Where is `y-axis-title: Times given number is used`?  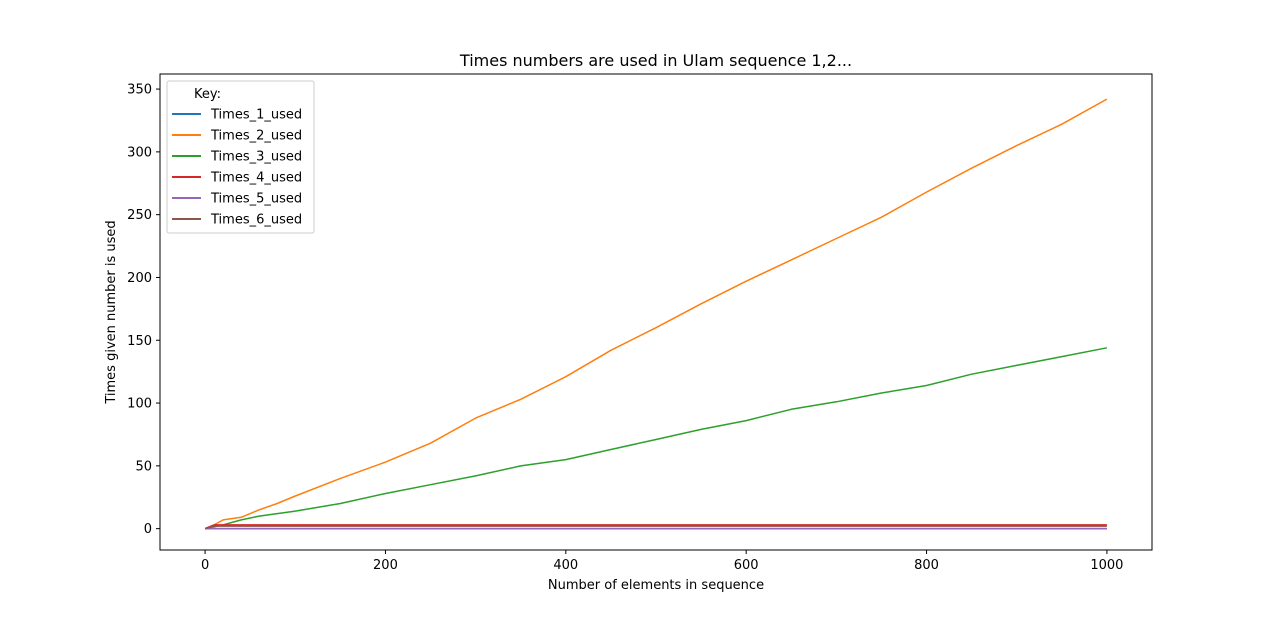
y-axis-title: Times given number is used is located at coordinates (111, 312).